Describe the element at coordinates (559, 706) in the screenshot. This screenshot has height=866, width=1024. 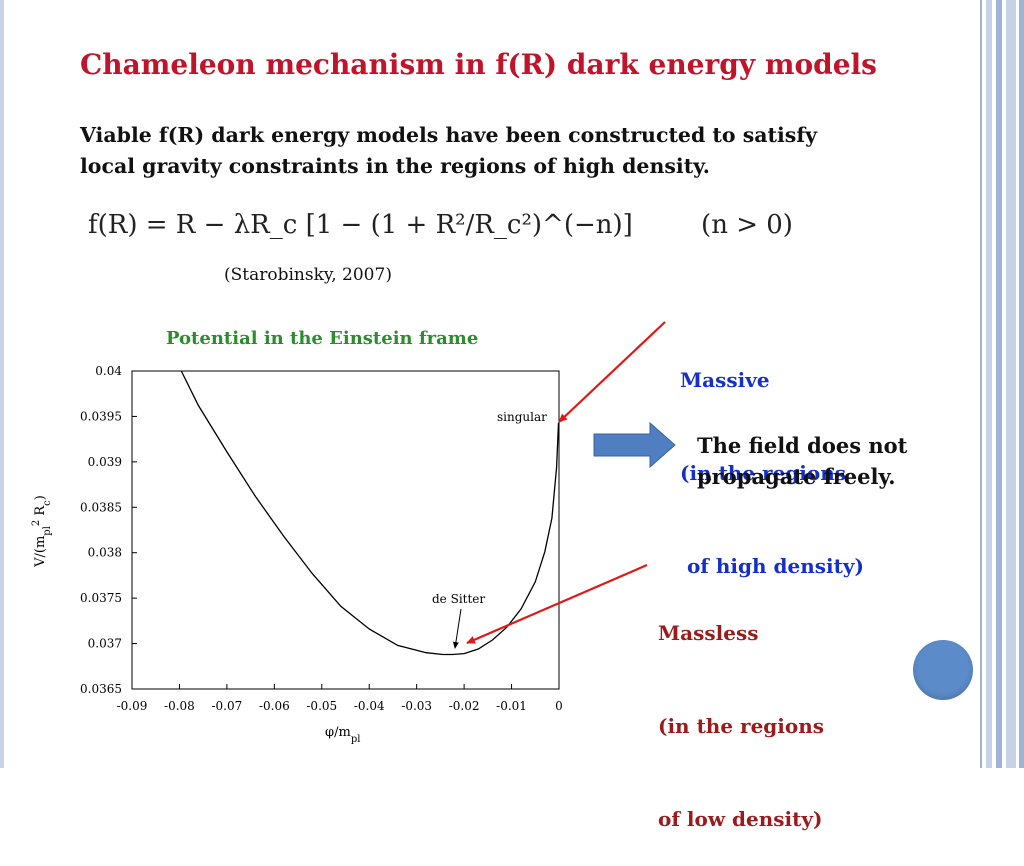
I see `x-tick-label: 0` at that location.